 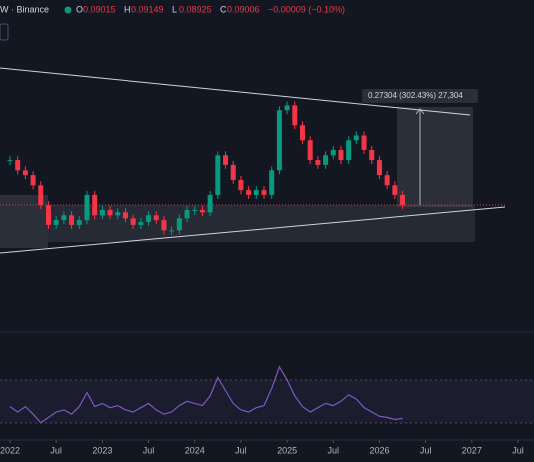 I want to click on rsi-line, so click(x=206, y=394).